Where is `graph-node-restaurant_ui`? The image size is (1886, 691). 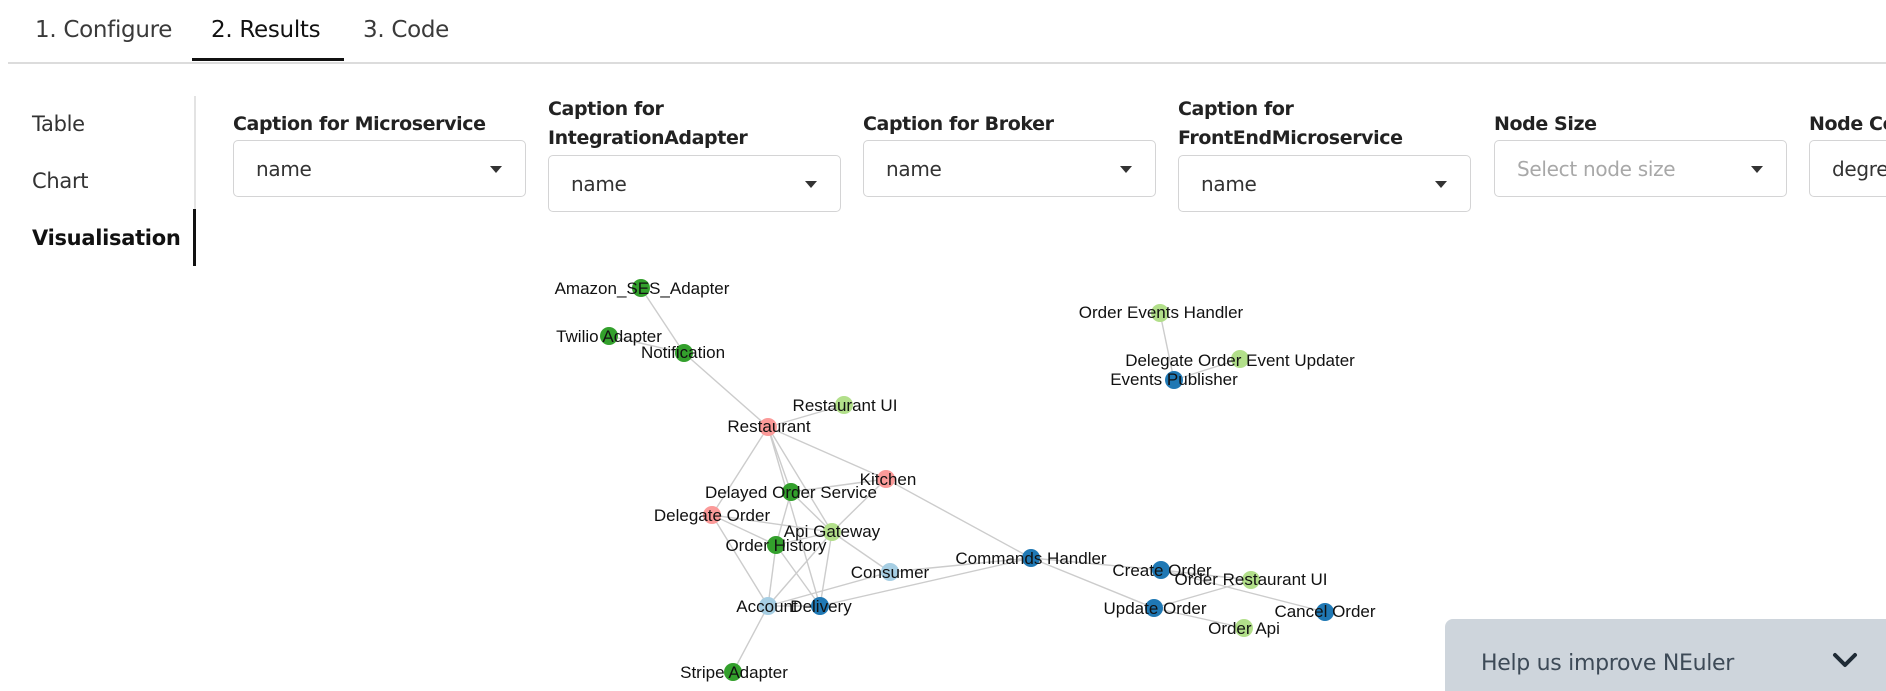 graph-node-restaurant_ui is located at coordinates (844, 405).